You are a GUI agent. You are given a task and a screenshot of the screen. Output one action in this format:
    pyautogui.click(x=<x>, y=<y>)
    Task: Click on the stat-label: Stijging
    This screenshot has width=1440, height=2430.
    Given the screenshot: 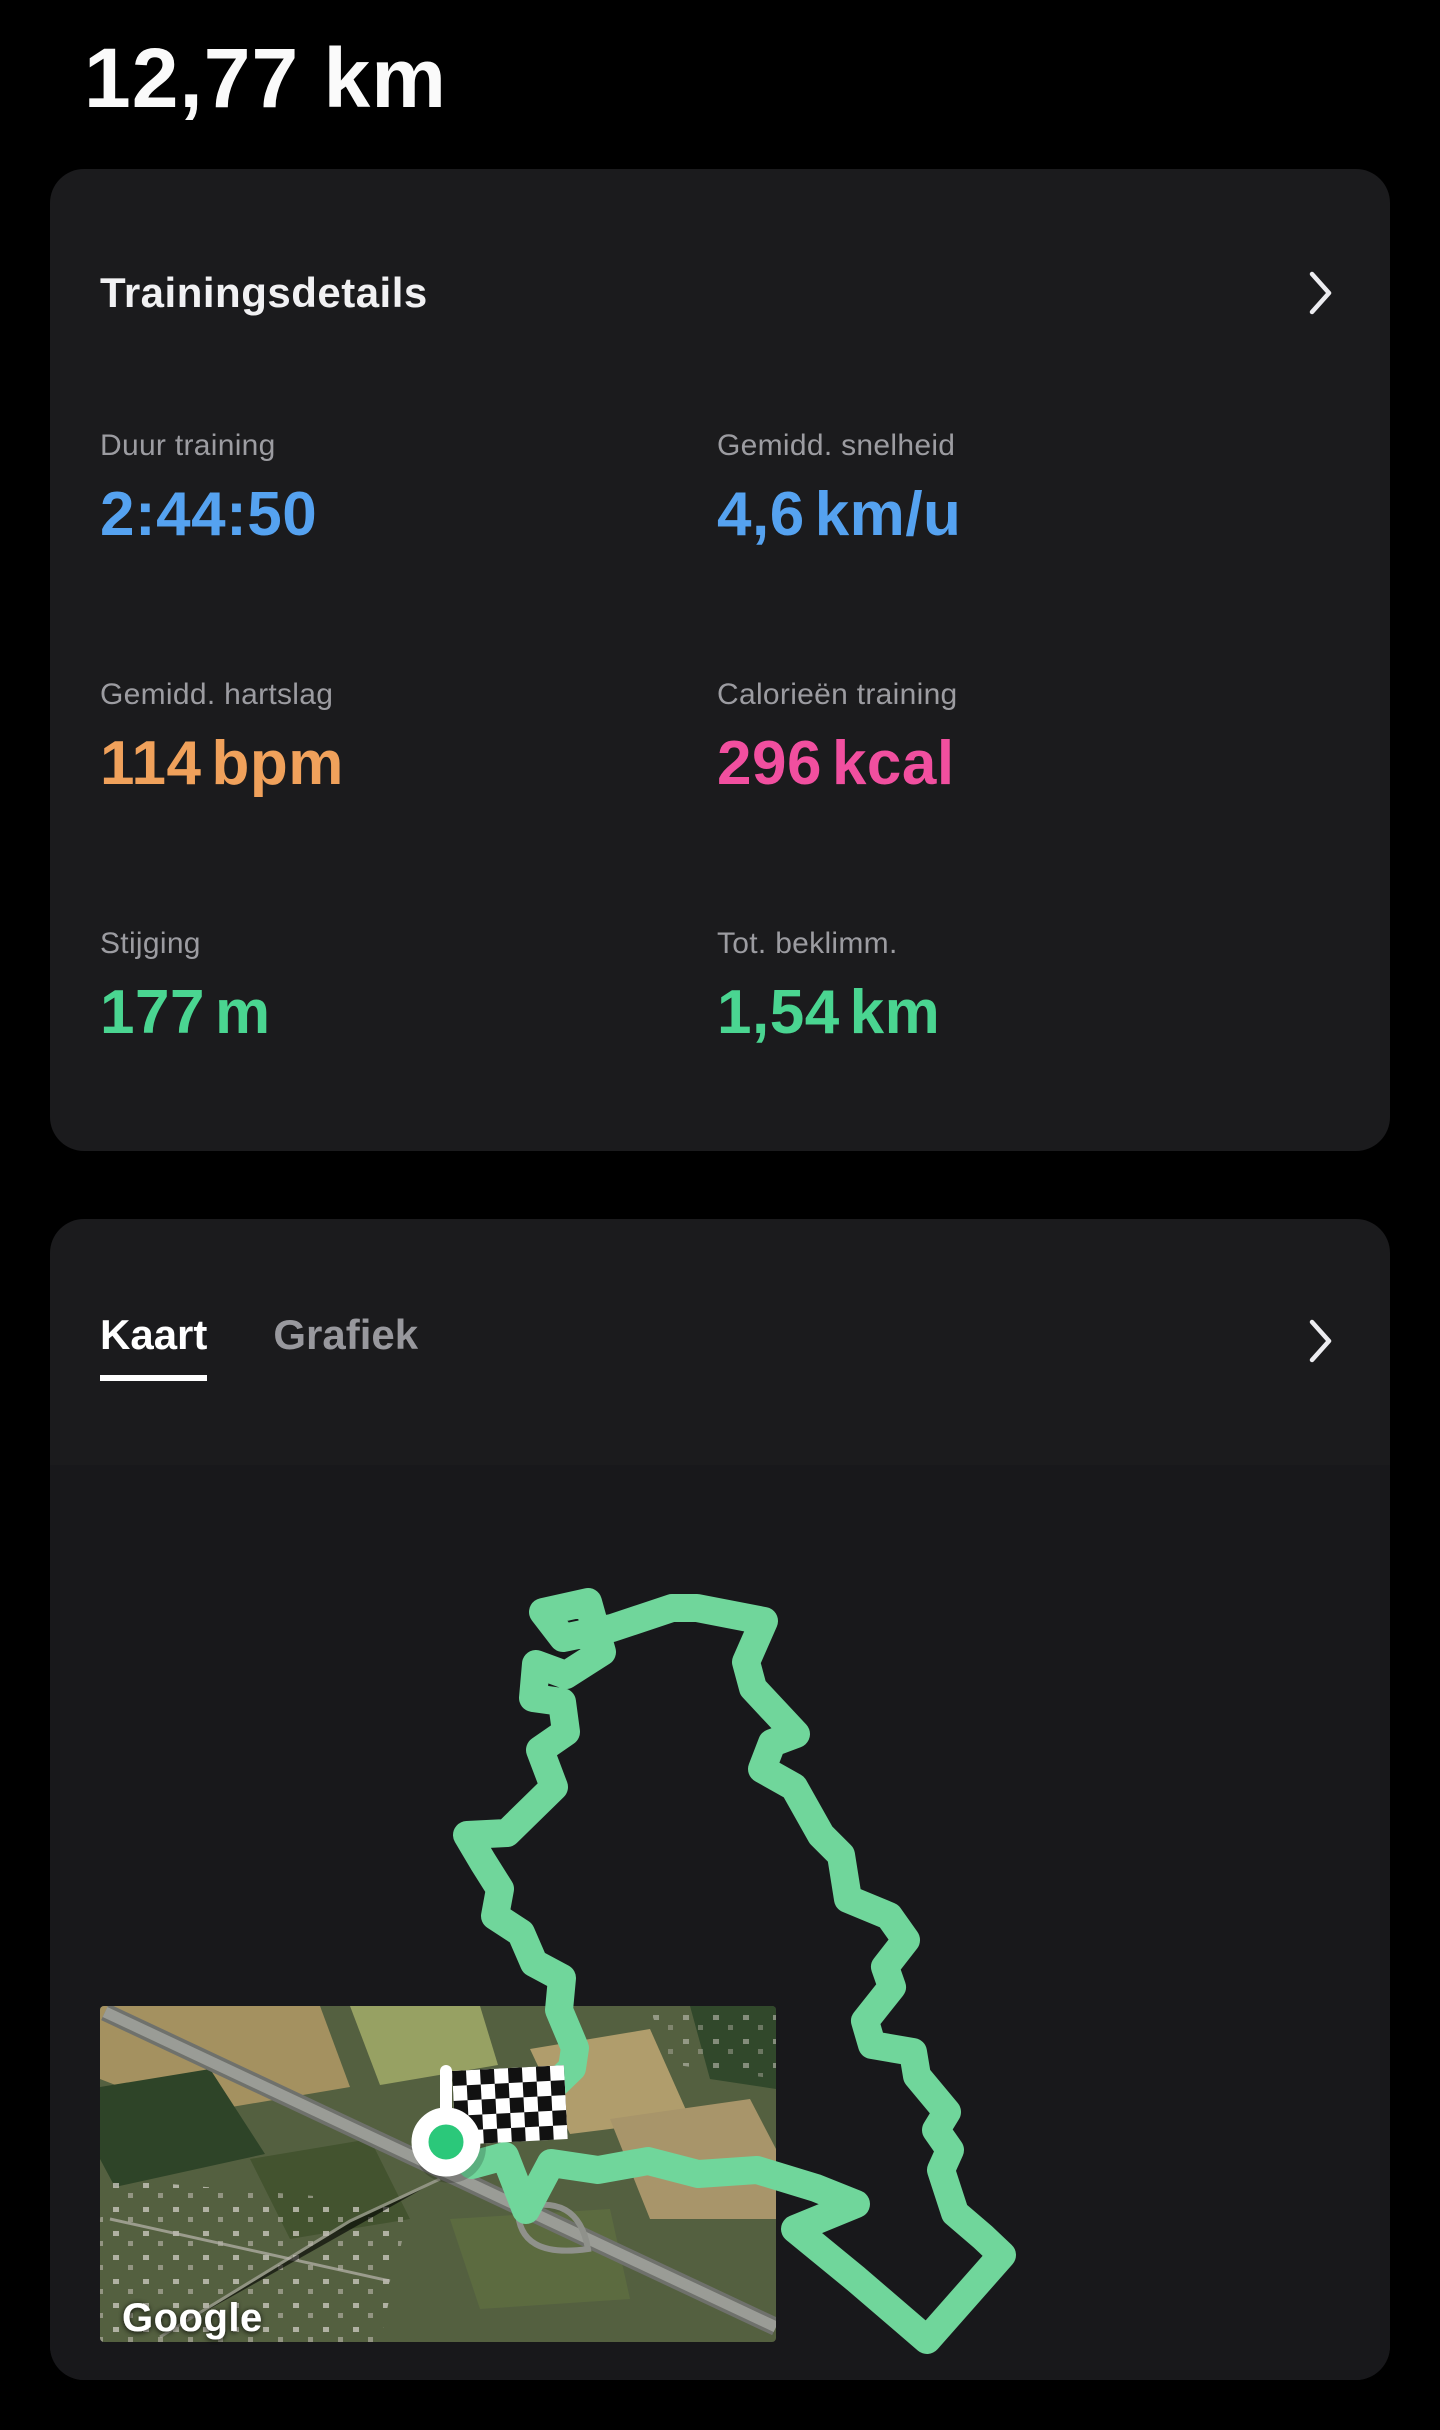 What is the action you would take?
    pyautogui.click(x=150, y=943)
    